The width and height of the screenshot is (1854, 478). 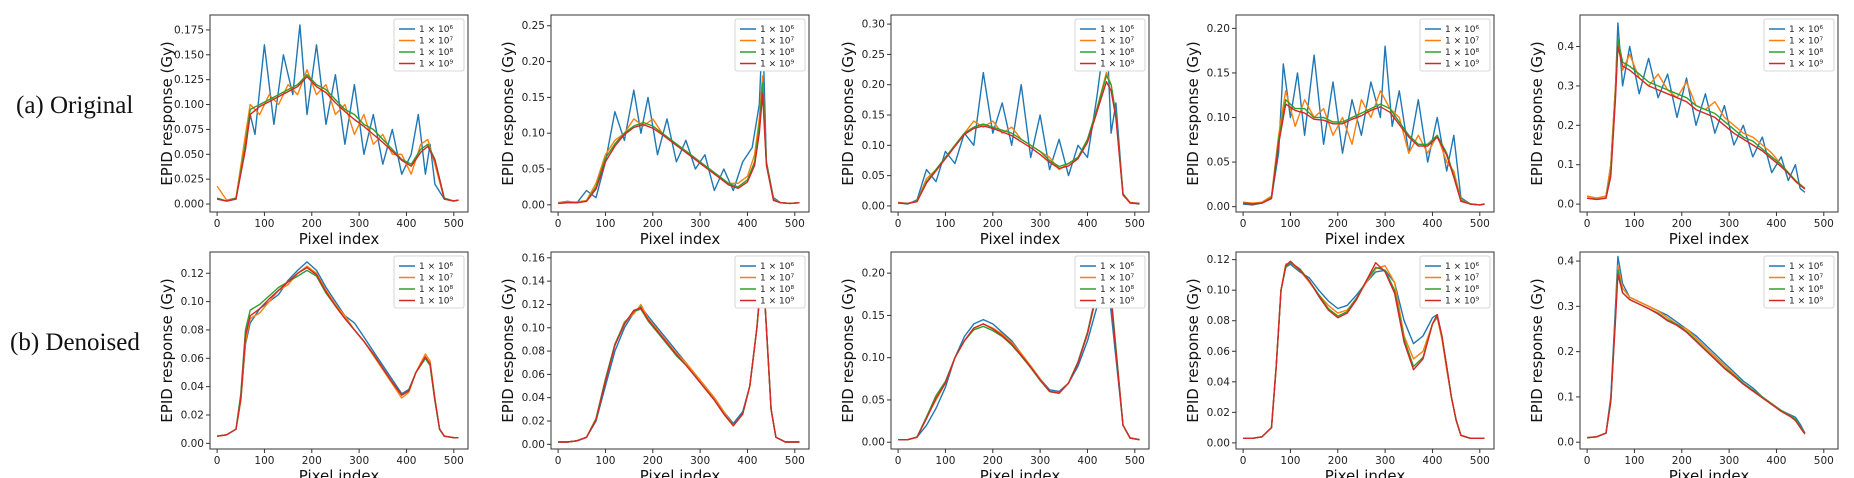 I want to click on y-axis-title: EPID response (Gy), so click(x=167, y=350).